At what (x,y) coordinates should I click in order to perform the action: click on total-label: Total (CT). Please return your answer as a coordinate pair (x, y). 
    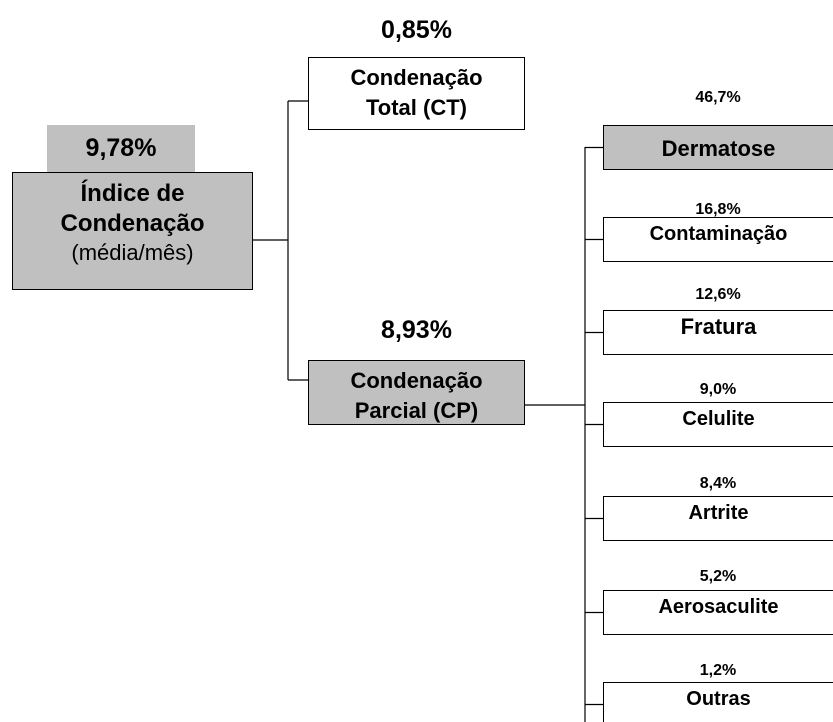
    Looking at the image, I should click on (416, 107).